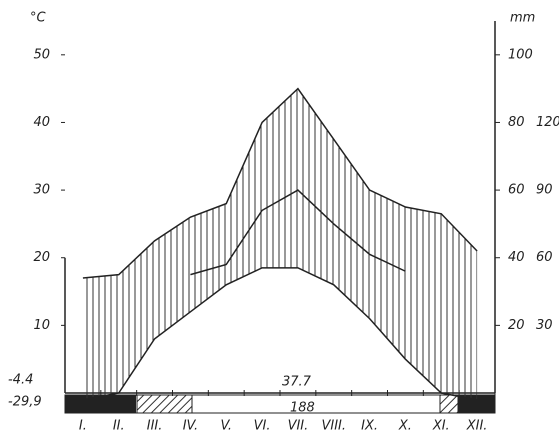  What do you see at coordinates (544, 325) in the screenshot?
I see `y2-secondary-tick-label: 30` at bounding box center [544, 325].